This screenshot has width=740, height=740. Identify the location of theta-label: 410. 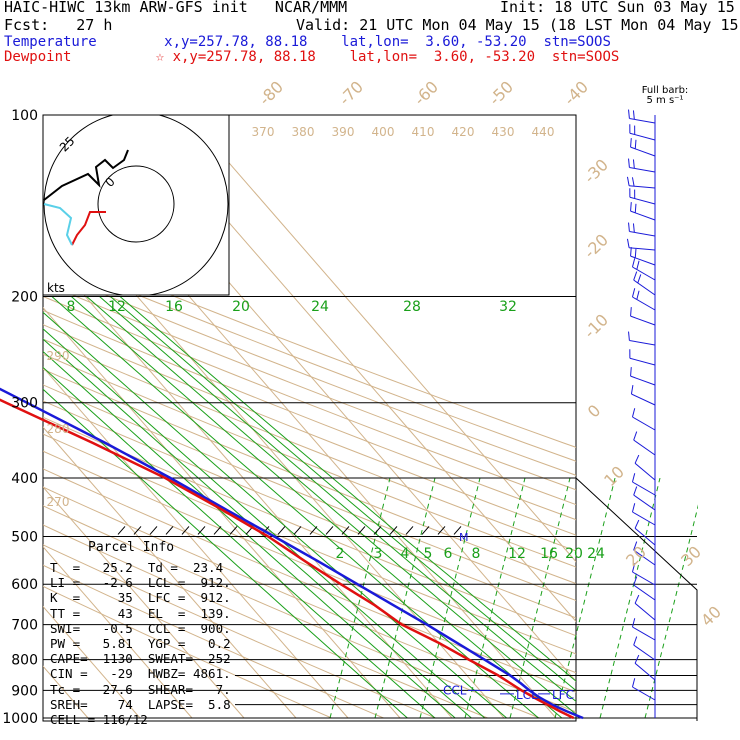
(423, 132).